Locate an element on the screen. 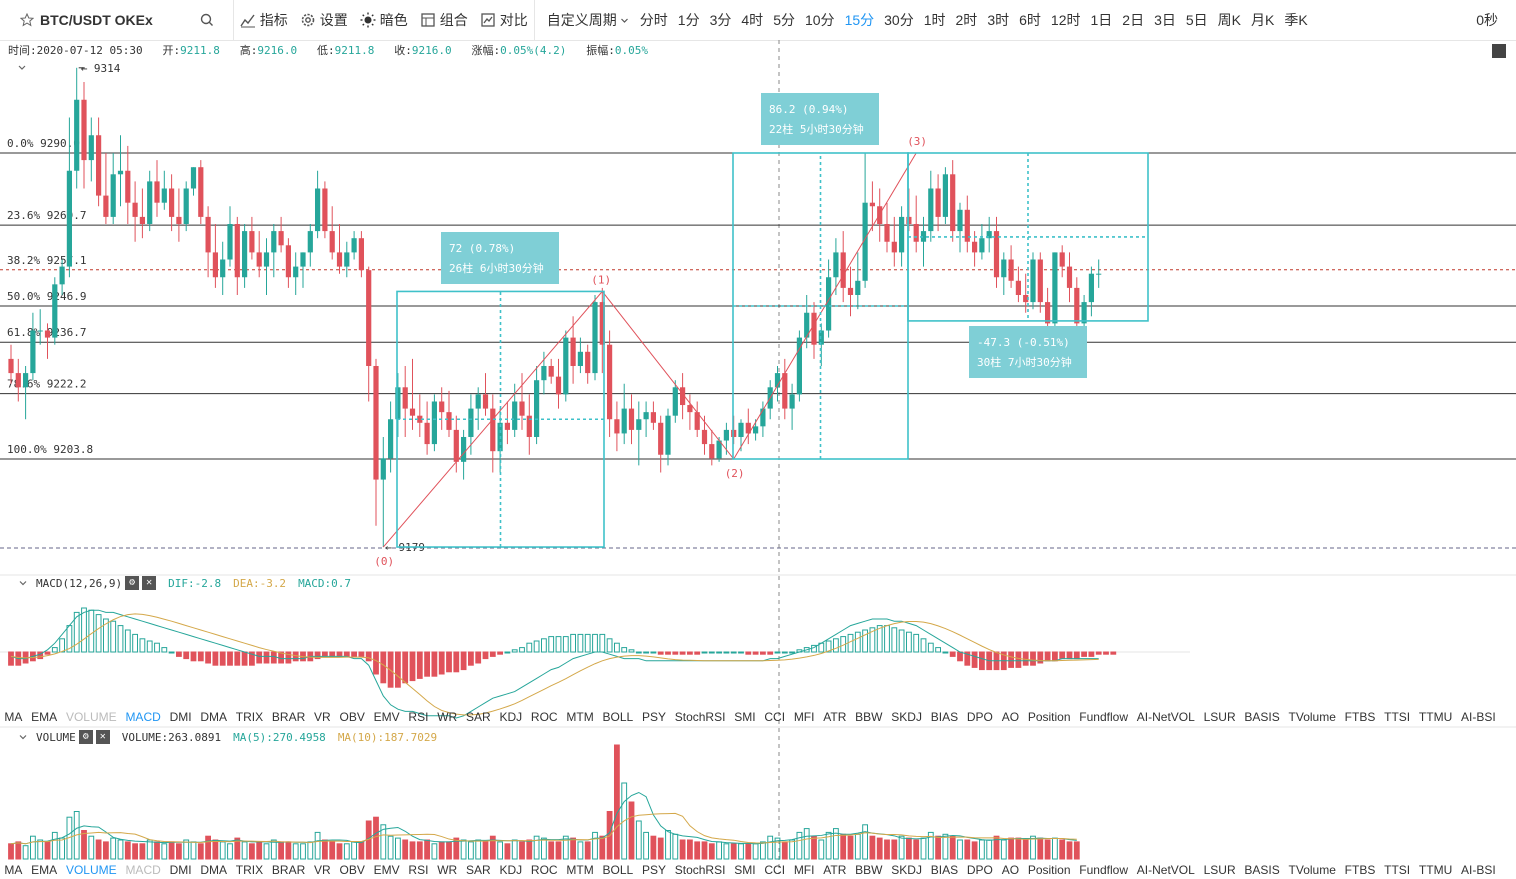 The image size is (1516, 879). period-tab: 5日 is located at coordinates (1196, 20).